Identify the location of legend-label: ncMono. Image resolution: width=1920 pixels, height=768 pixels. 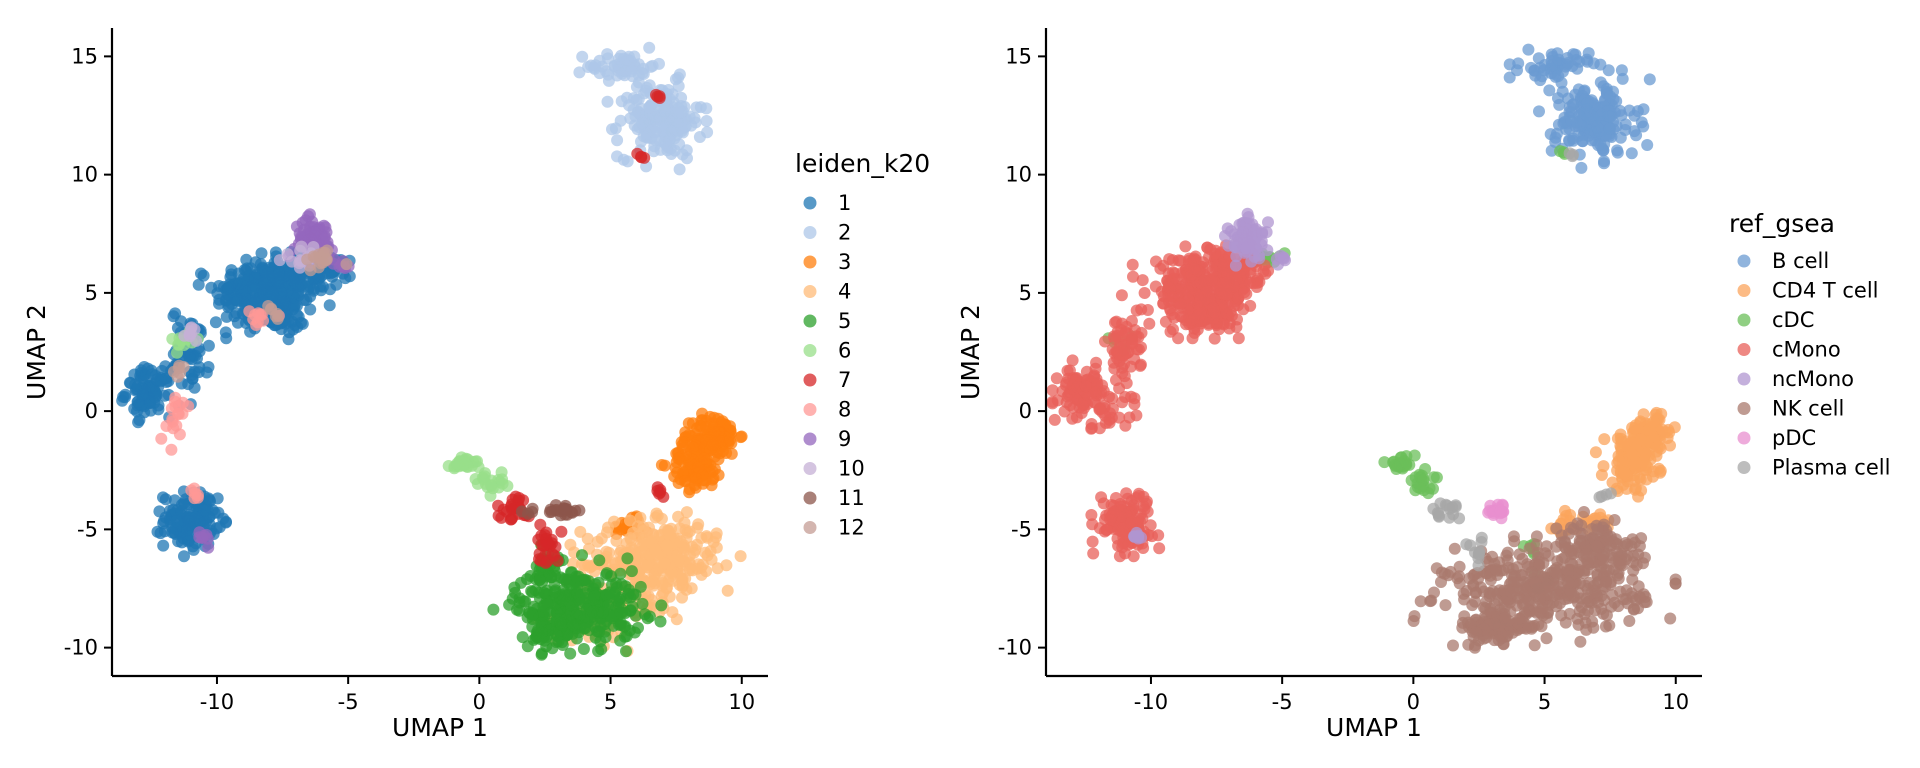
(1813, 379).